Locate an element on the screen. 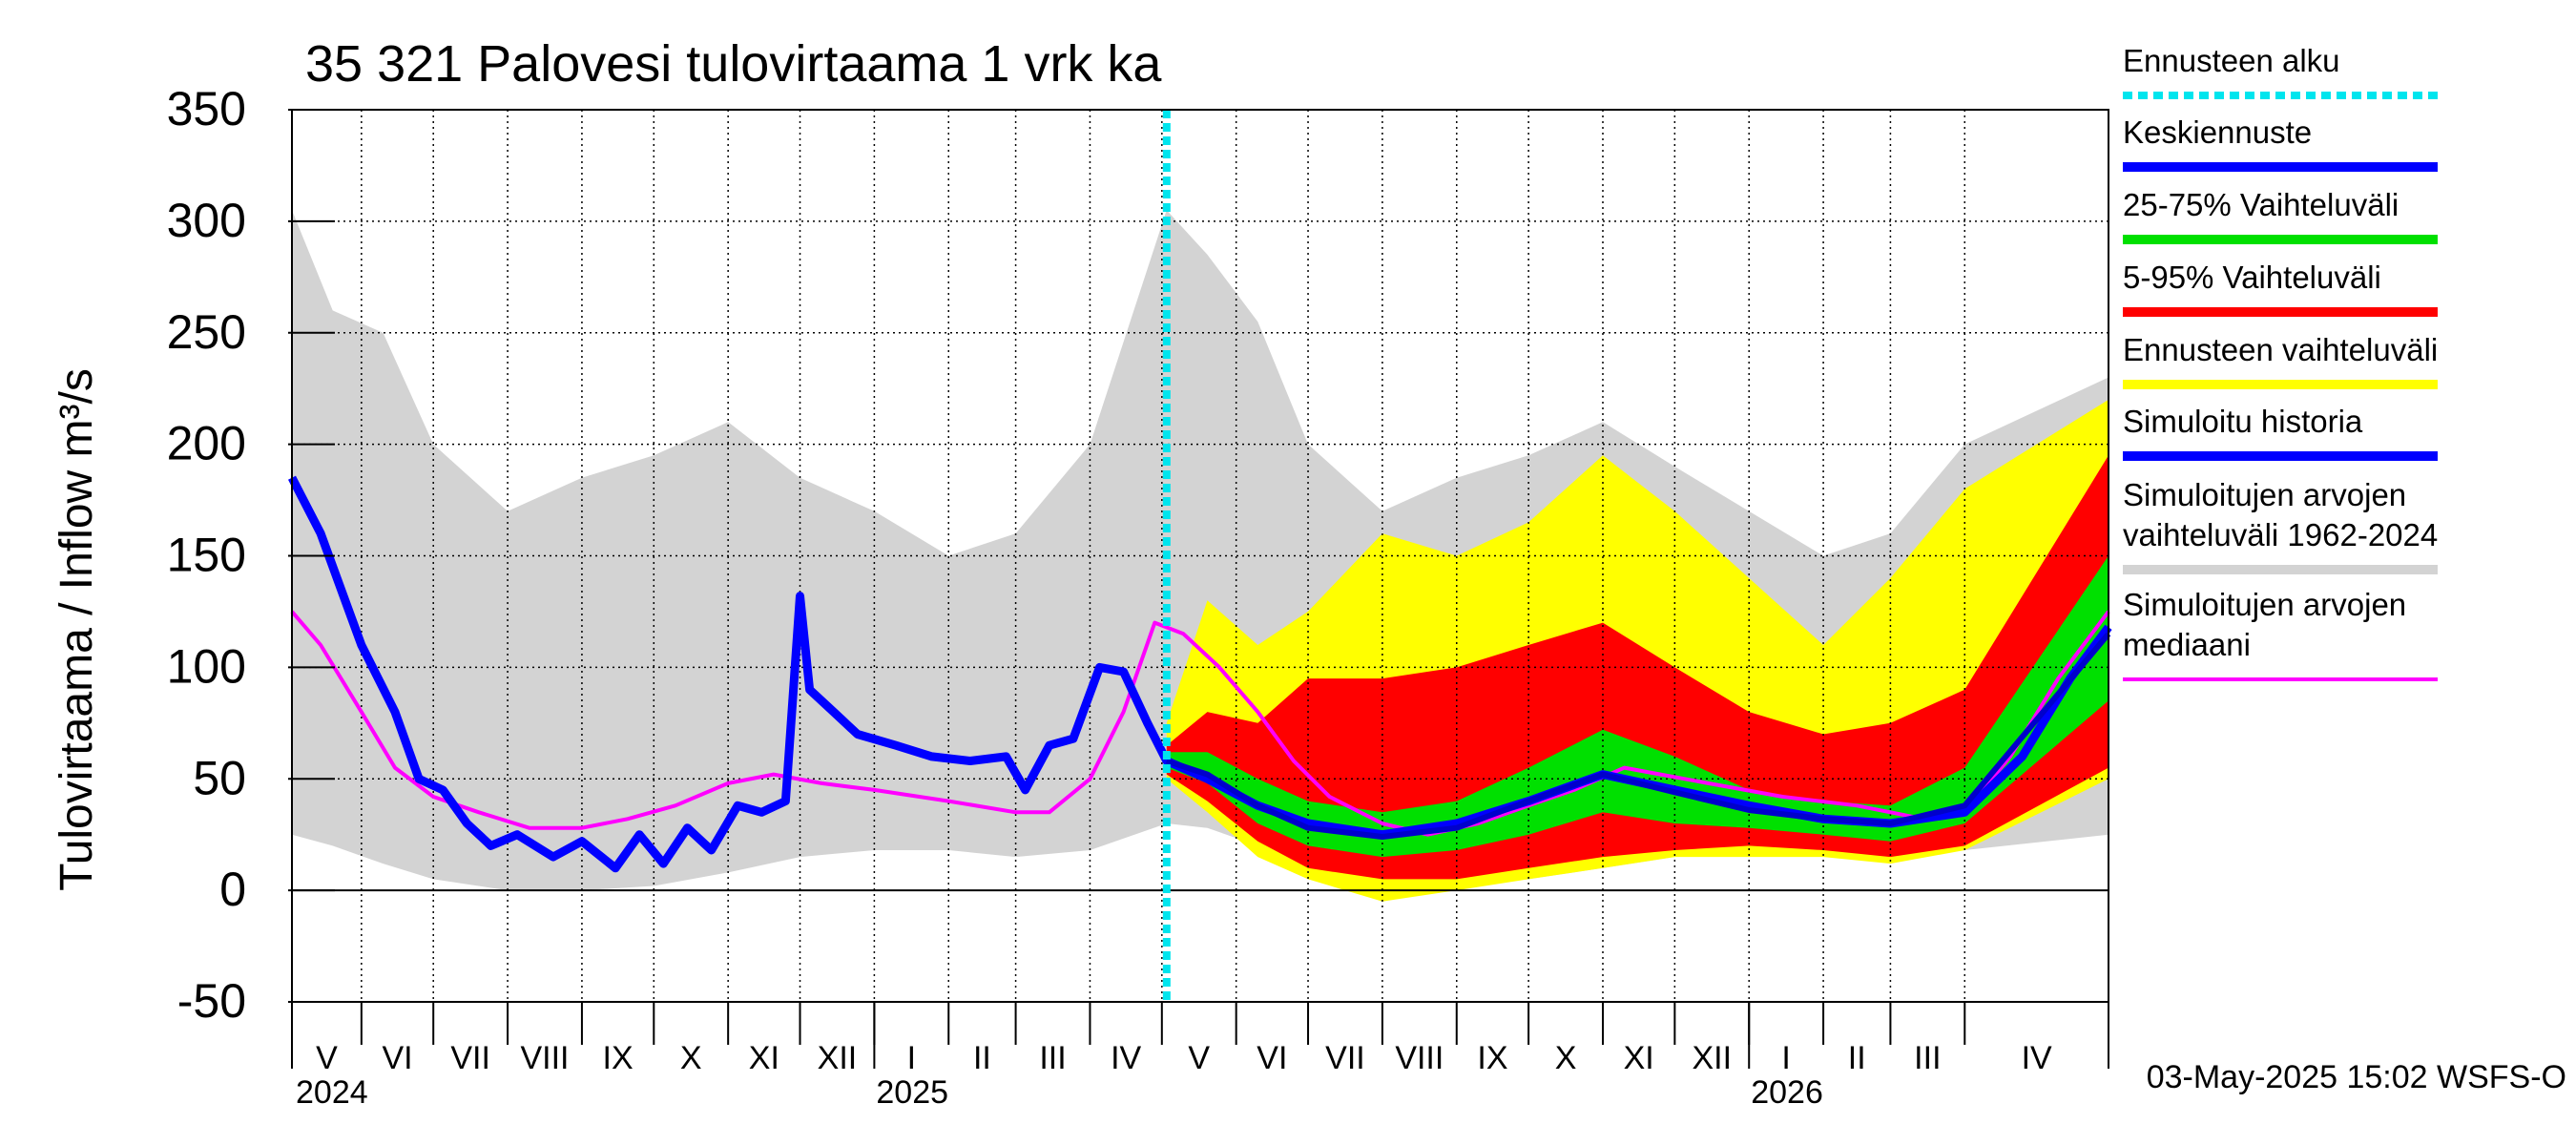  legend-item: 25-75% Vaihteluväli is located at coordinates (2280, 215).